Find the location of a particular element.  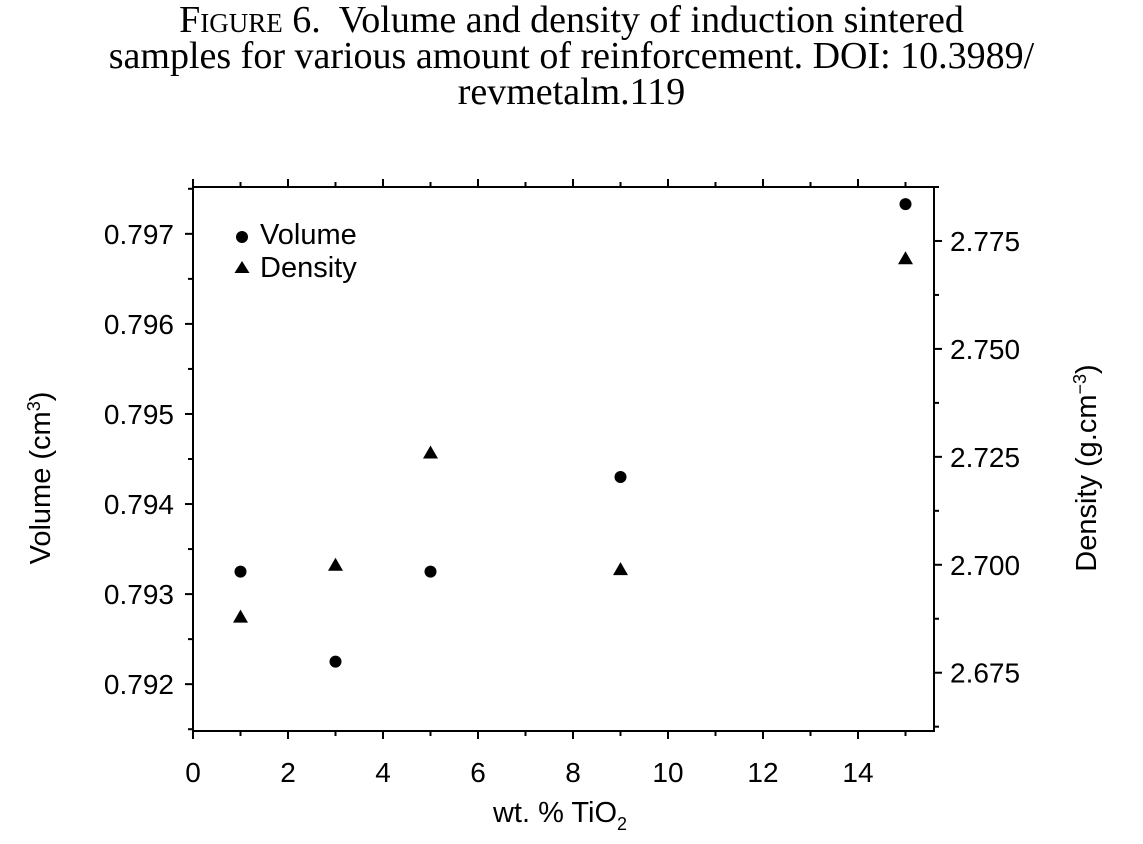

legend: Volume Density is located at coordinates (295, 251).